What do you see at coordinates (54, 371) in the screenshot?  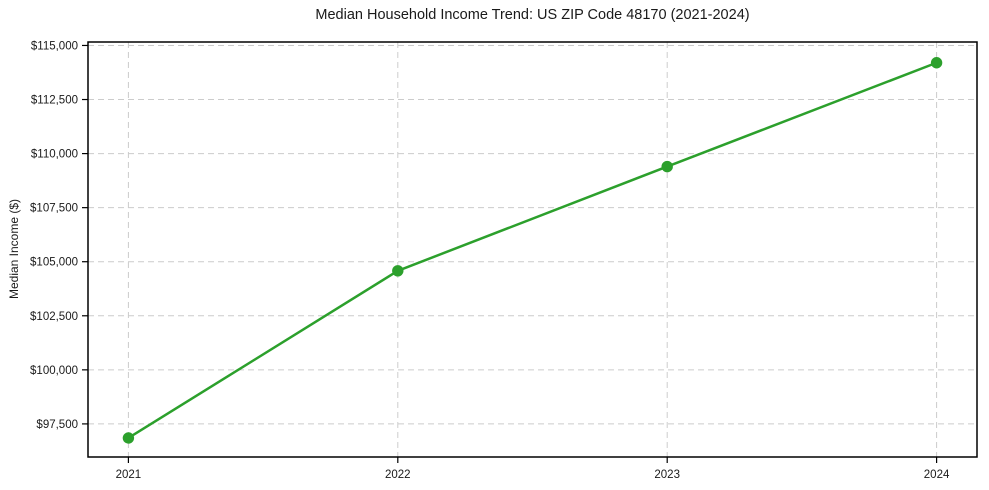 I see `y-tick-label: $100,000` at bounding box center [54, 371].